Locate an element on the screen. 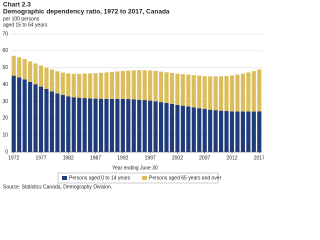 This screenshot has width=320, height=240. legend-label: Persons aged 65 years and over is located at coordinates (185, 179).